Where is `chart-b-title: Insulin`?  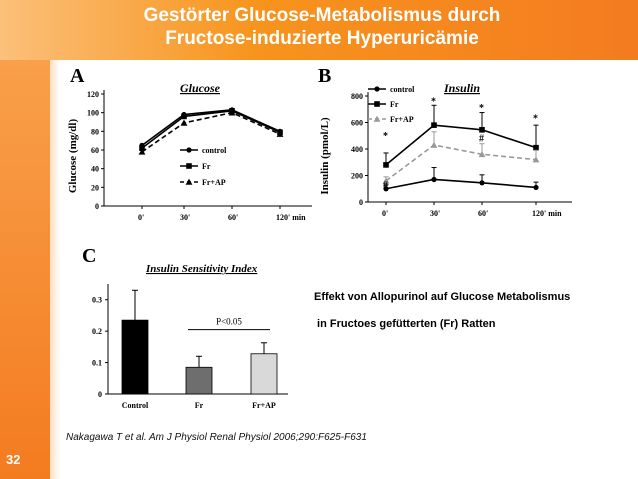 chart-b-title: Insulin is located at coordinates (461, 88).